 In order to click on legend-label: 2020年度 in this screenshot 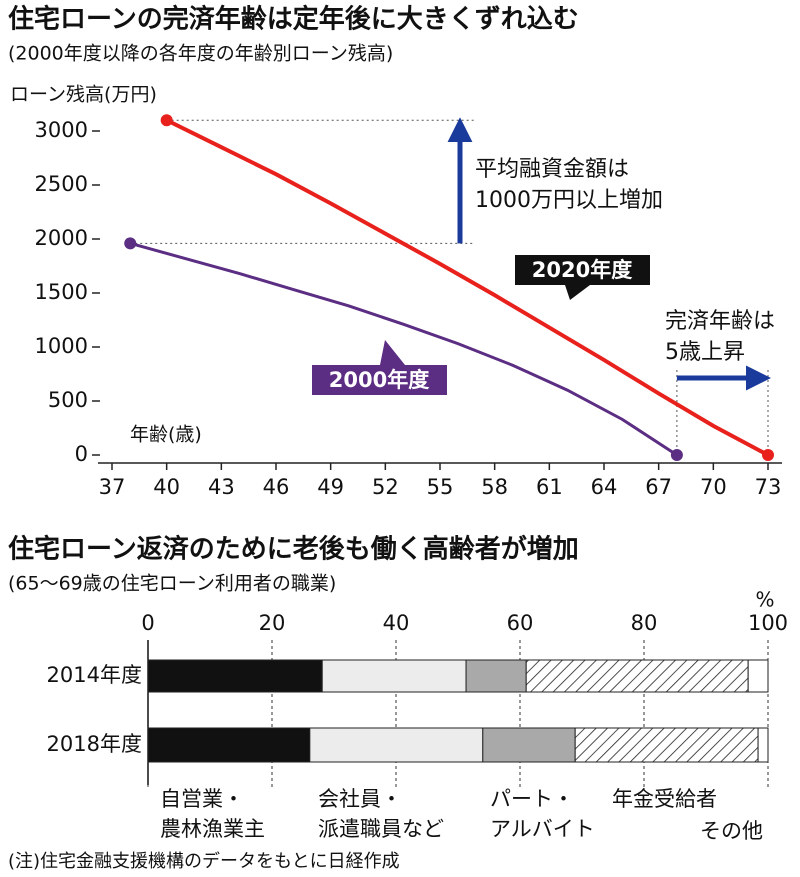, I will do `click(582, 270)`.